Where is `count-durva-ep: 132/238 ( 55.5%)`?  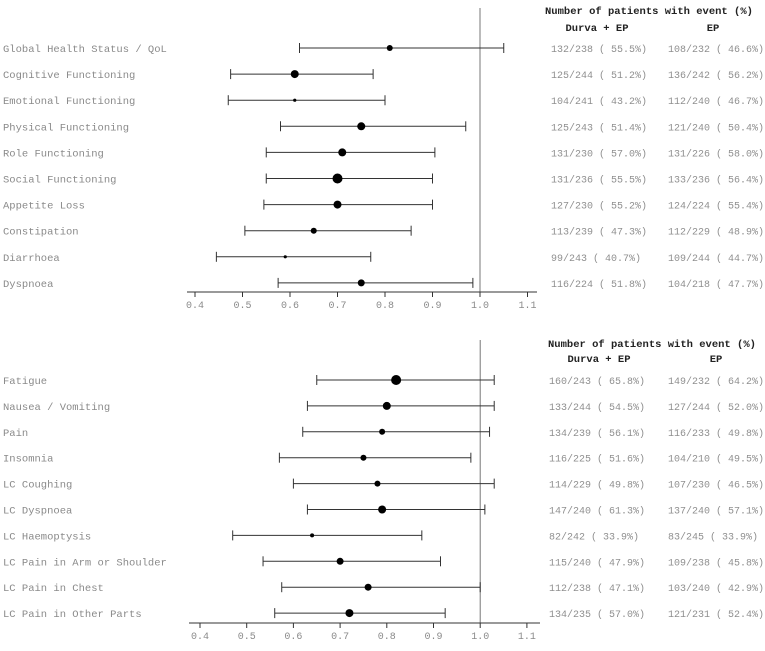
count-durva-ep: 132/238 ( 55.5%) is located at coordinates (599, 50).